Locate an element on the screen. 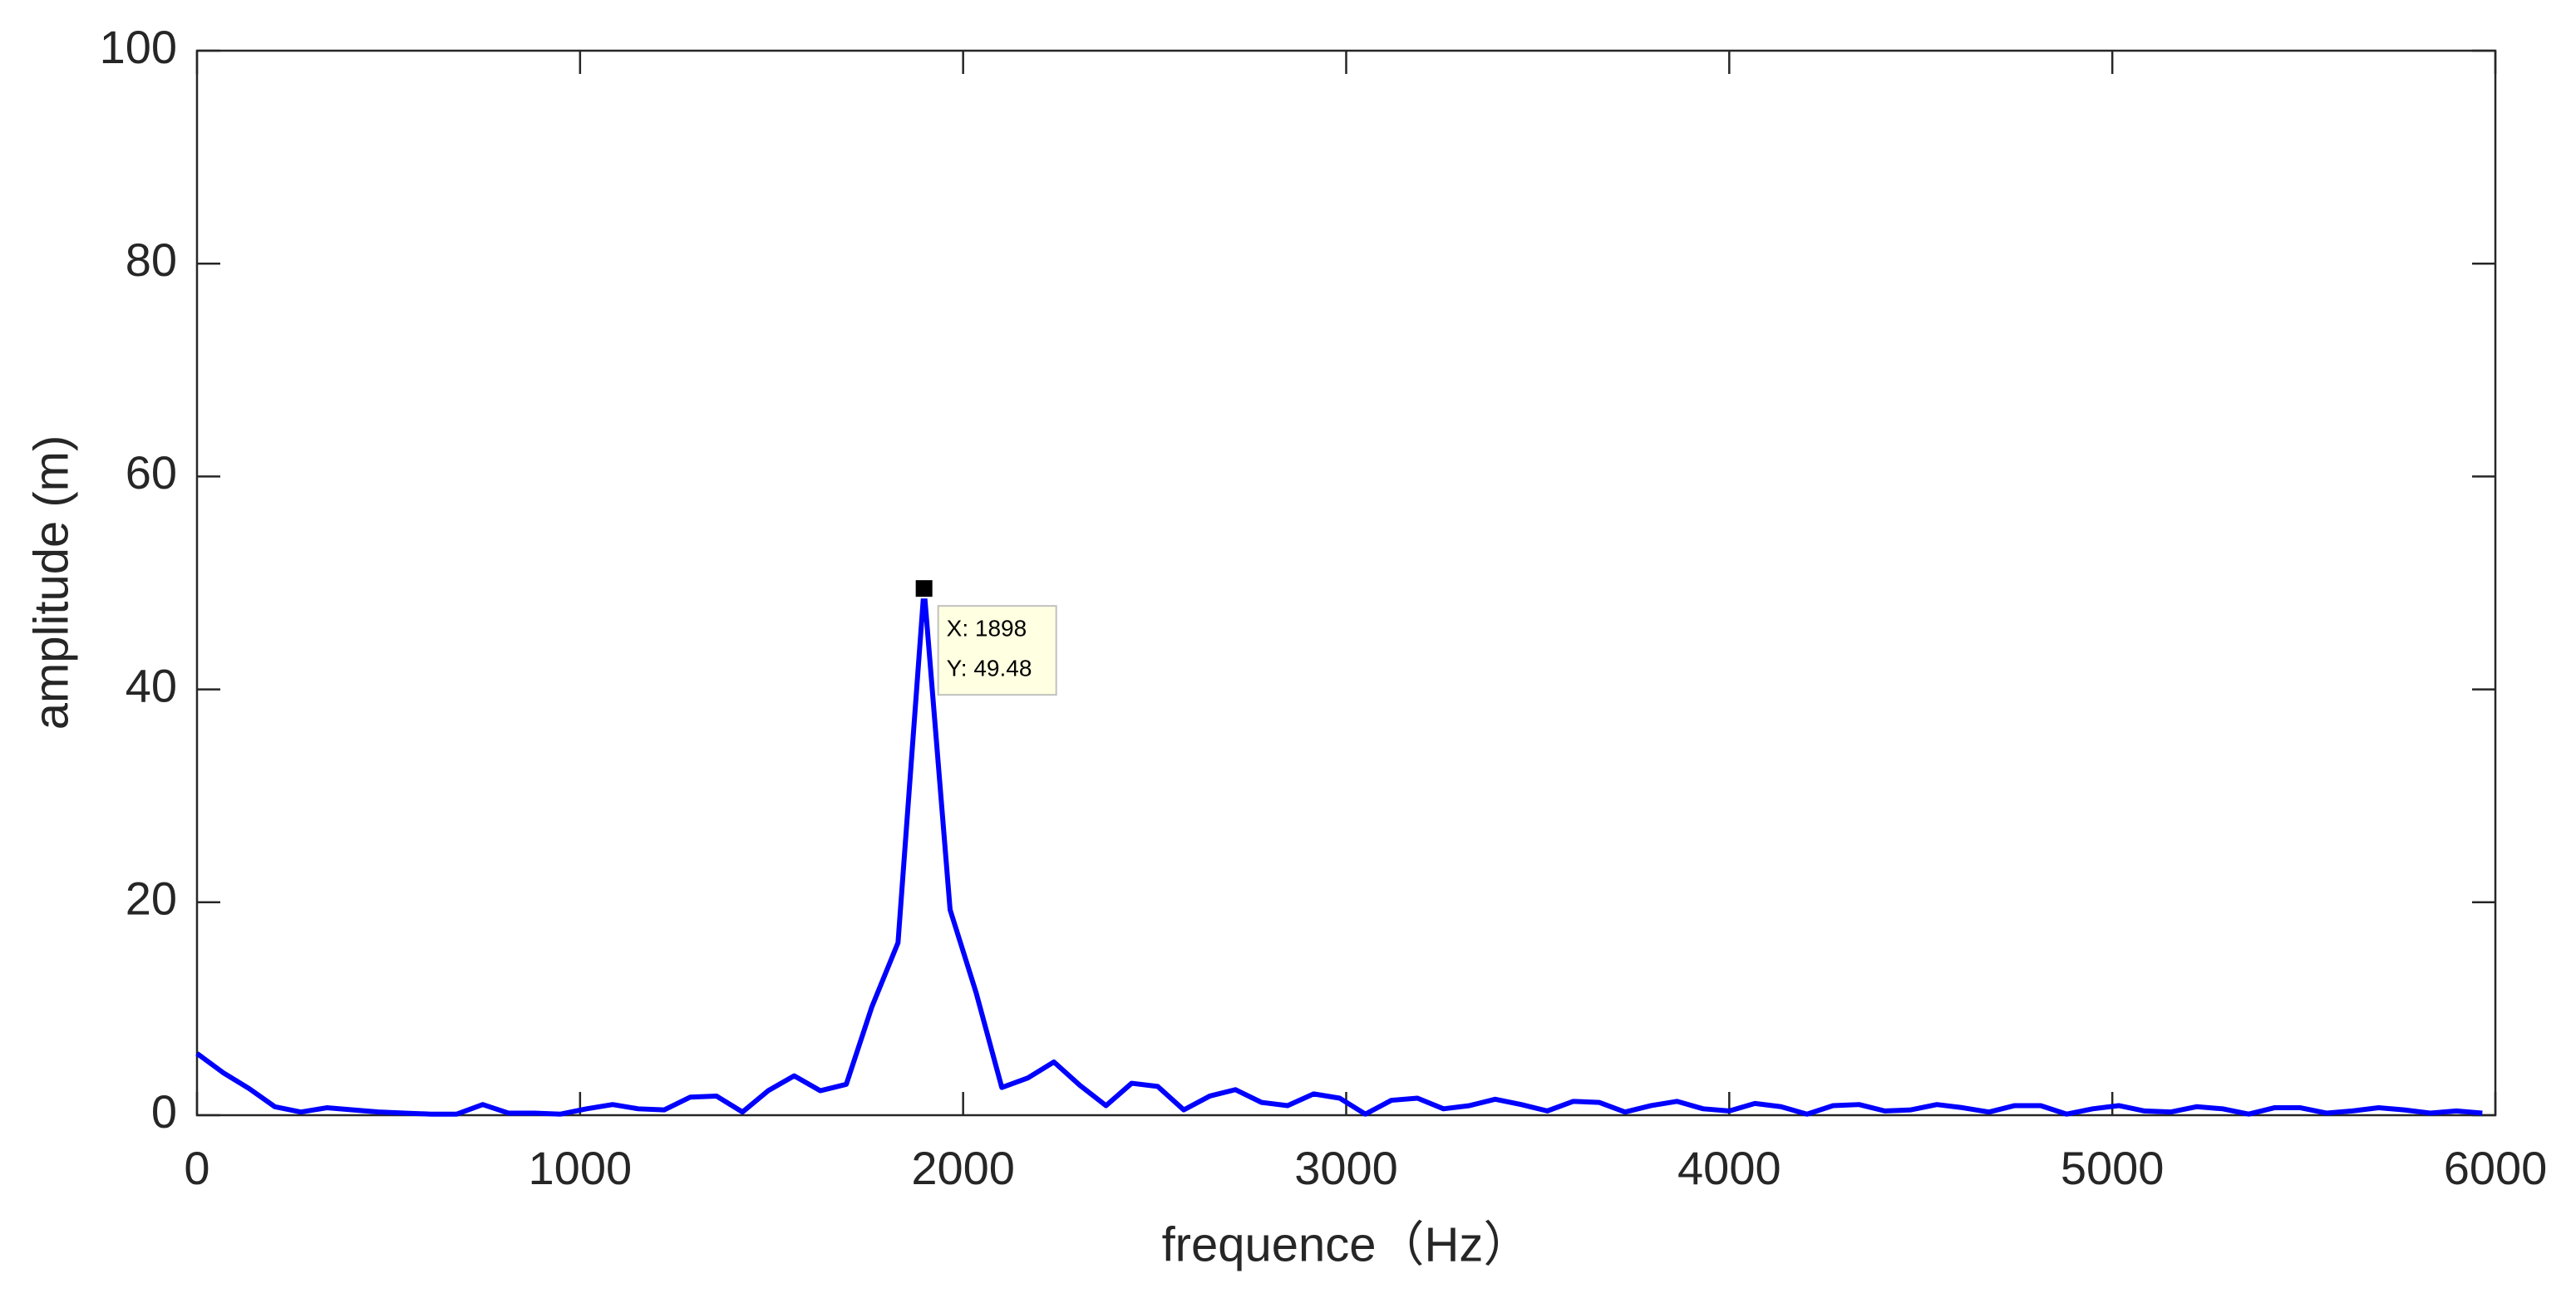 The image size is (2576, 1303). datatip-marker is located at coordinates (924, 588).